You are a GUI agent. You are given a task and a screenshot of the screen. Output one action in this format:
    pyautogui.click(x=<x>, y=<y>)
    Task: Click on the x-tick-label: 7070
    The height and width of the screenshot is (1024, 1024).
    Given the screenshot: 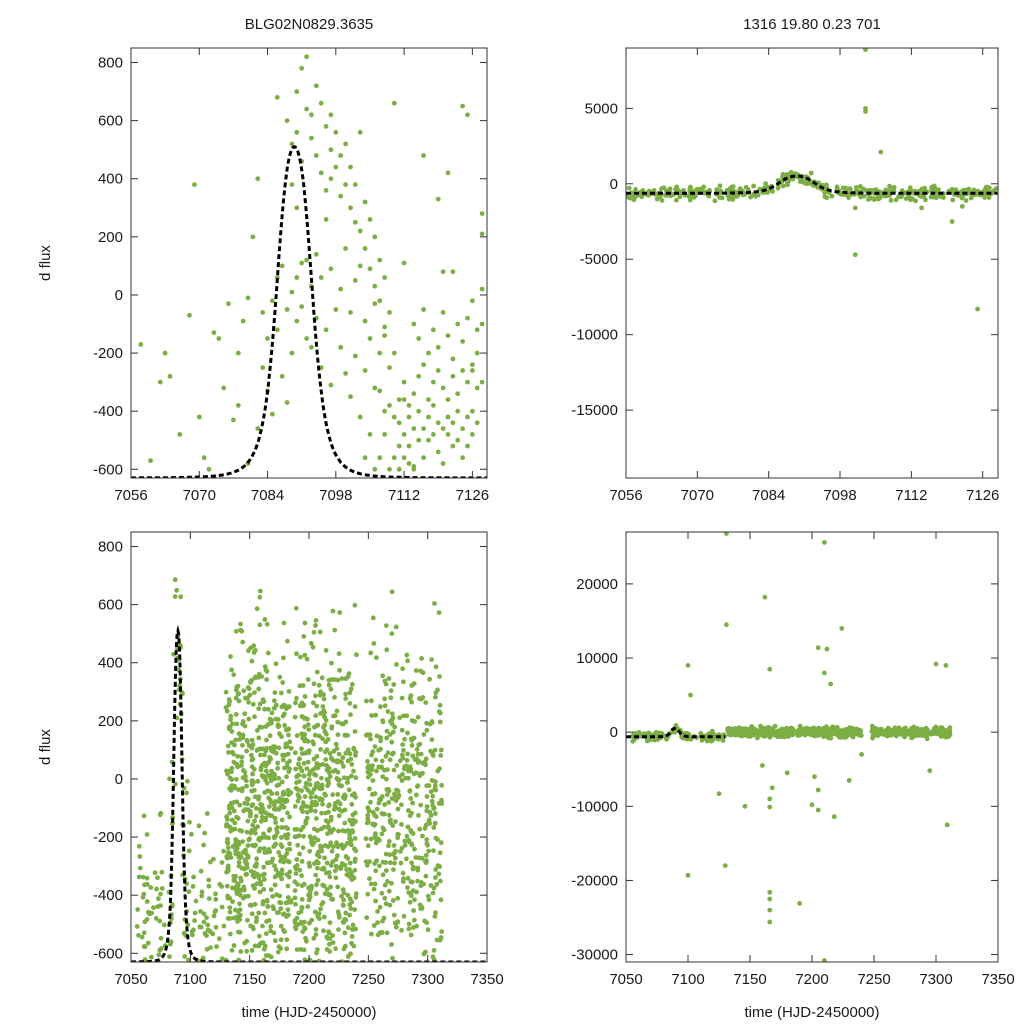 What is the action you would take?
    pyautogui.click(x=697, y=495)
    